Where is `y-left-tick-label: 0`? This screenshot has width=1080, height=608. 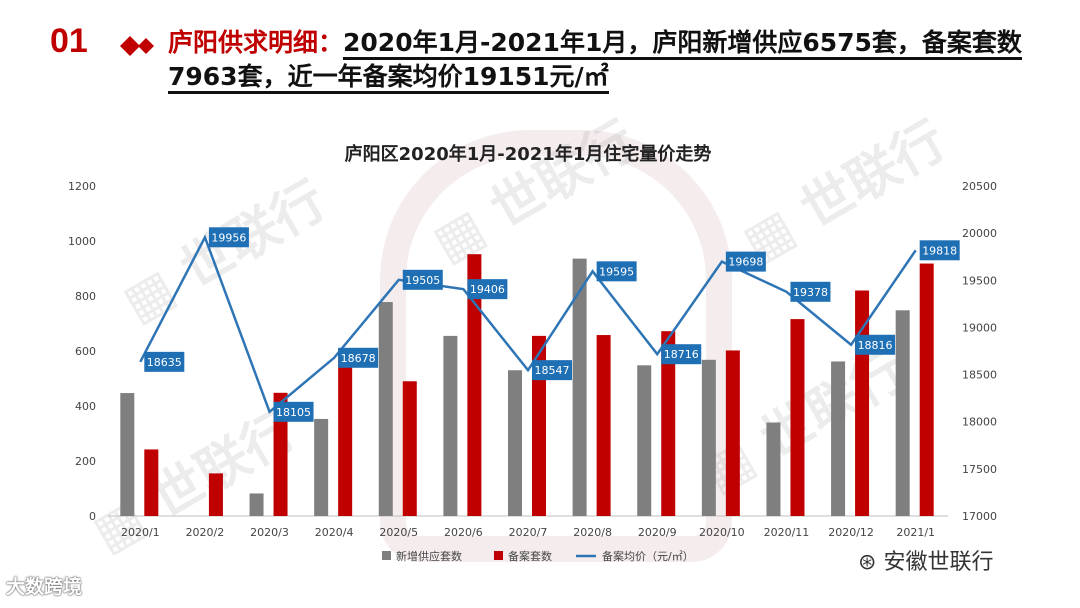 y-left-tick-label: 0 is located at coordinates (92, 516).